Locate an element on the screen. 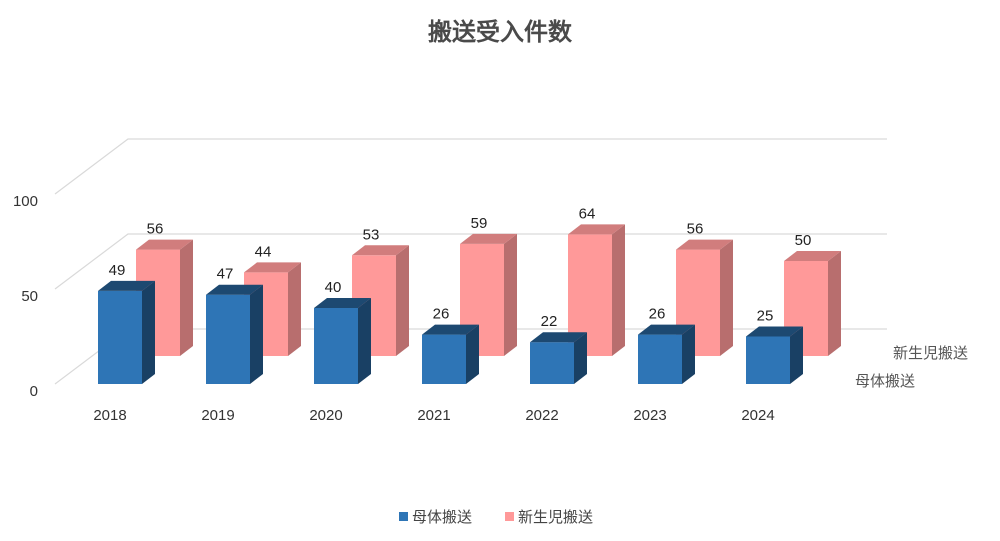 The width and height of the screenshot is (1000, 541). legend-label-maternal: 母体搬送 is located at coordinates (442, 517).